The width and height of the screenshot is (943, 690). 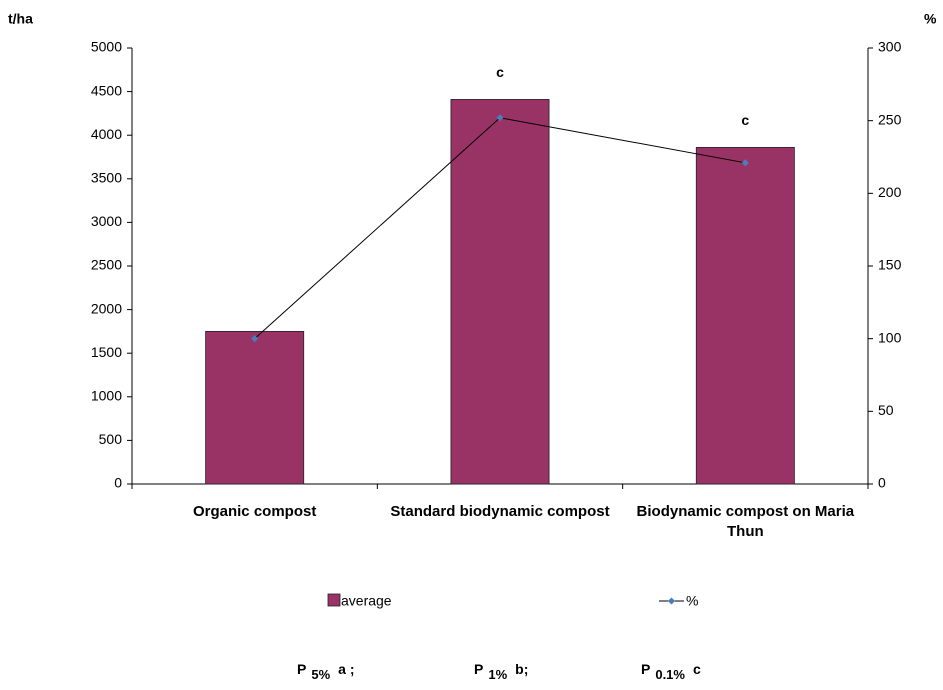 I want to click on y-tick-label: 1500, so click(x=106, y=352).